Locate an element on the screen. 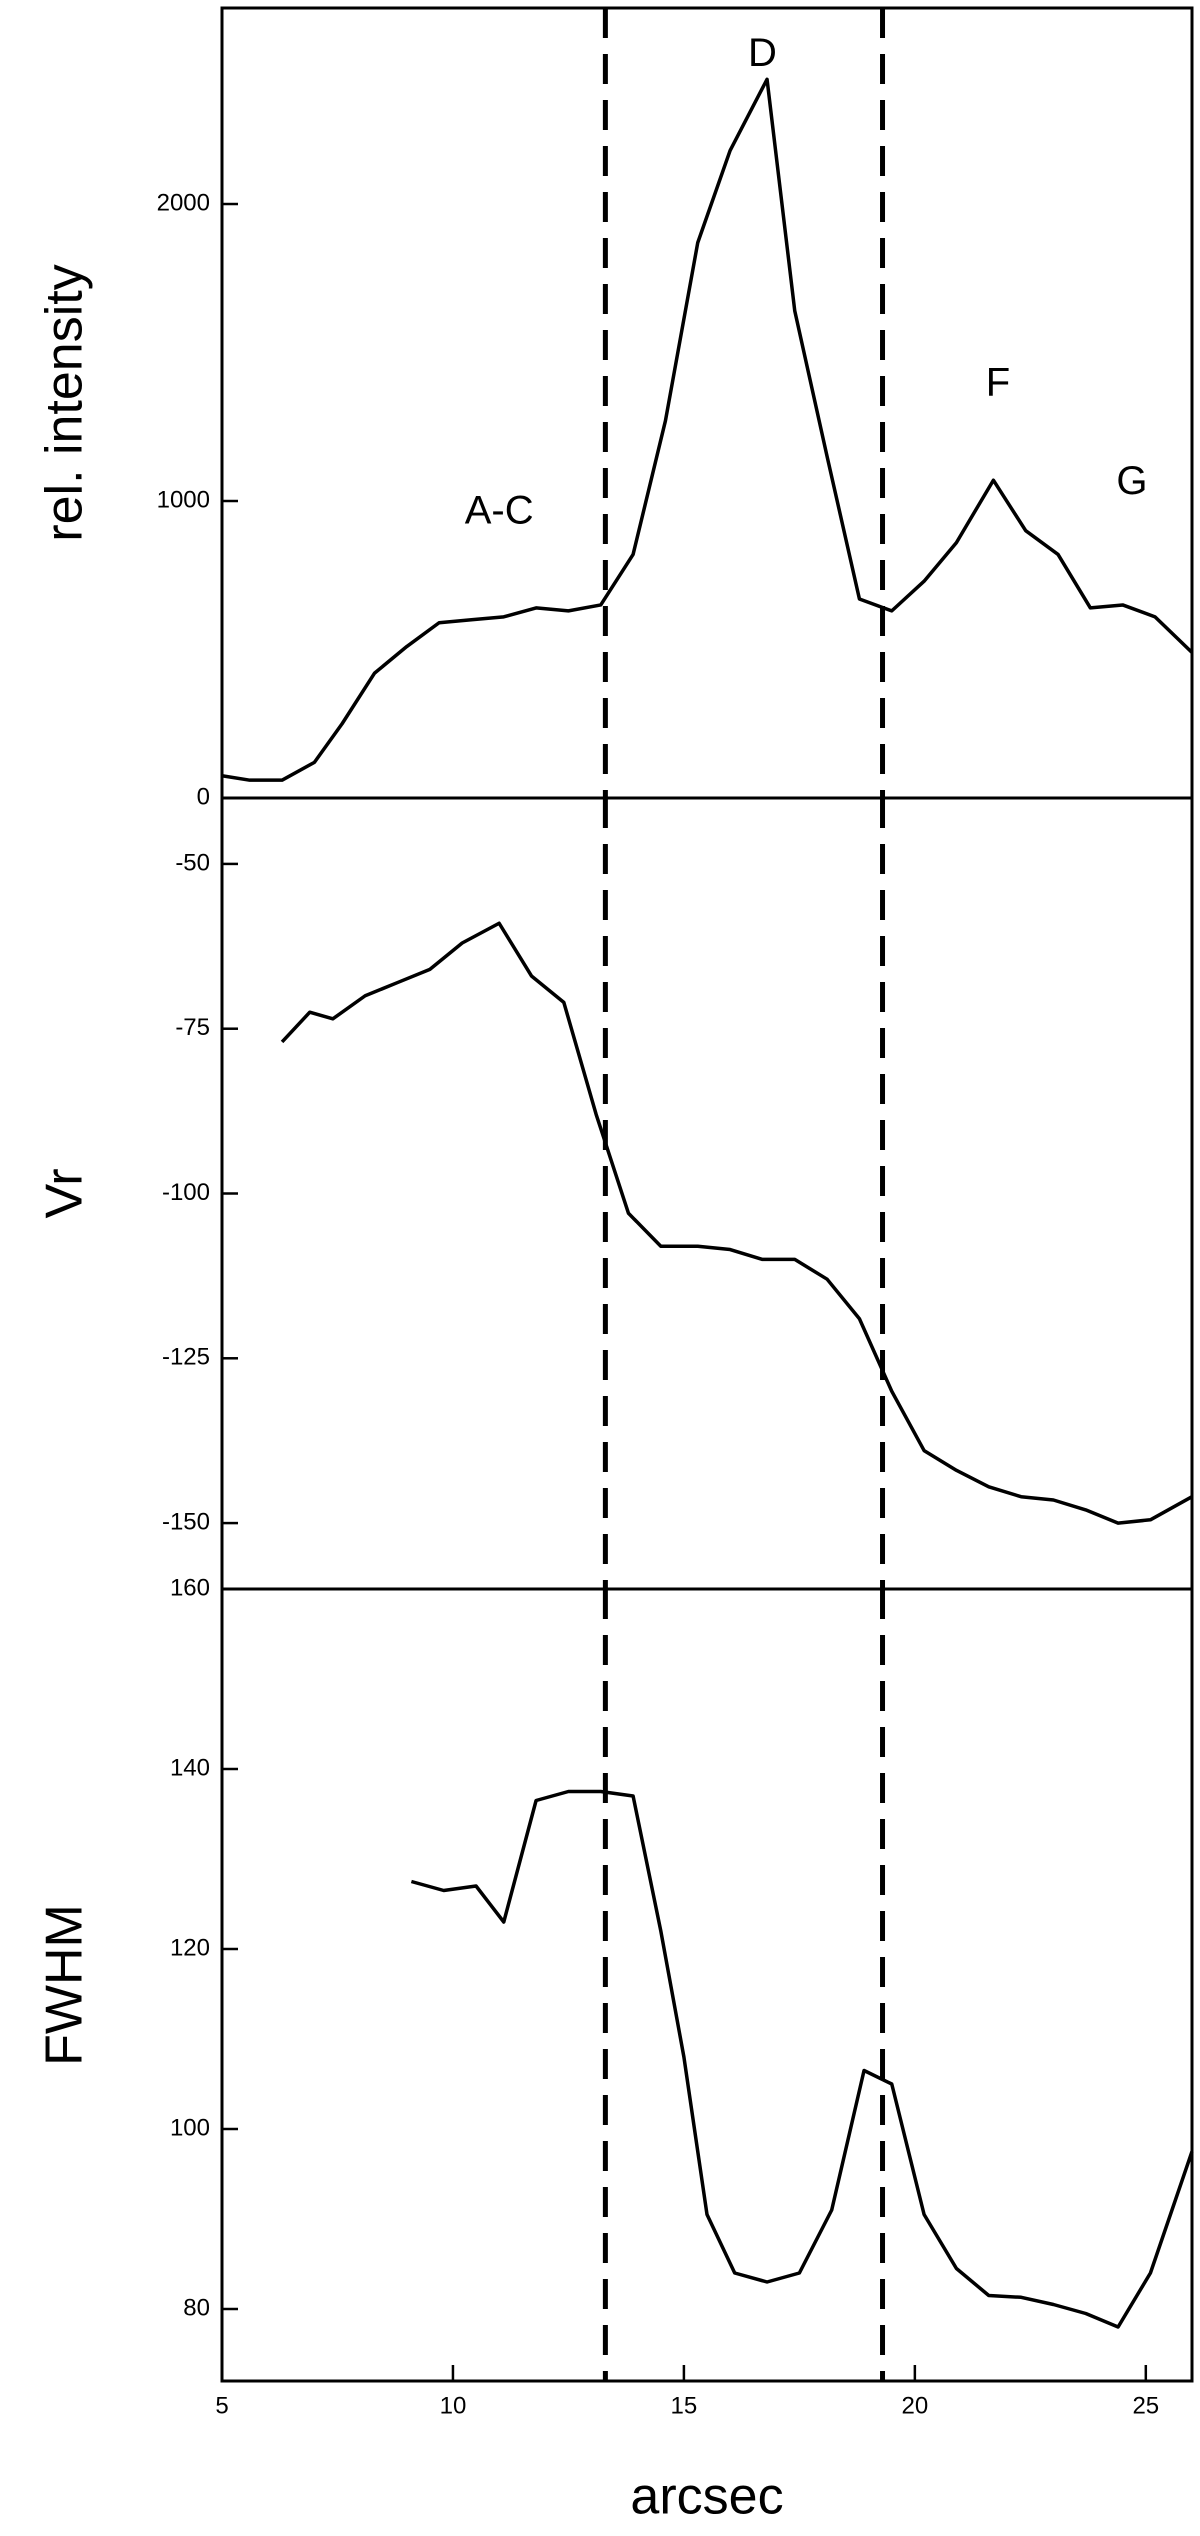  y-tick-label: 1000 is located at coordinates (183, 499).